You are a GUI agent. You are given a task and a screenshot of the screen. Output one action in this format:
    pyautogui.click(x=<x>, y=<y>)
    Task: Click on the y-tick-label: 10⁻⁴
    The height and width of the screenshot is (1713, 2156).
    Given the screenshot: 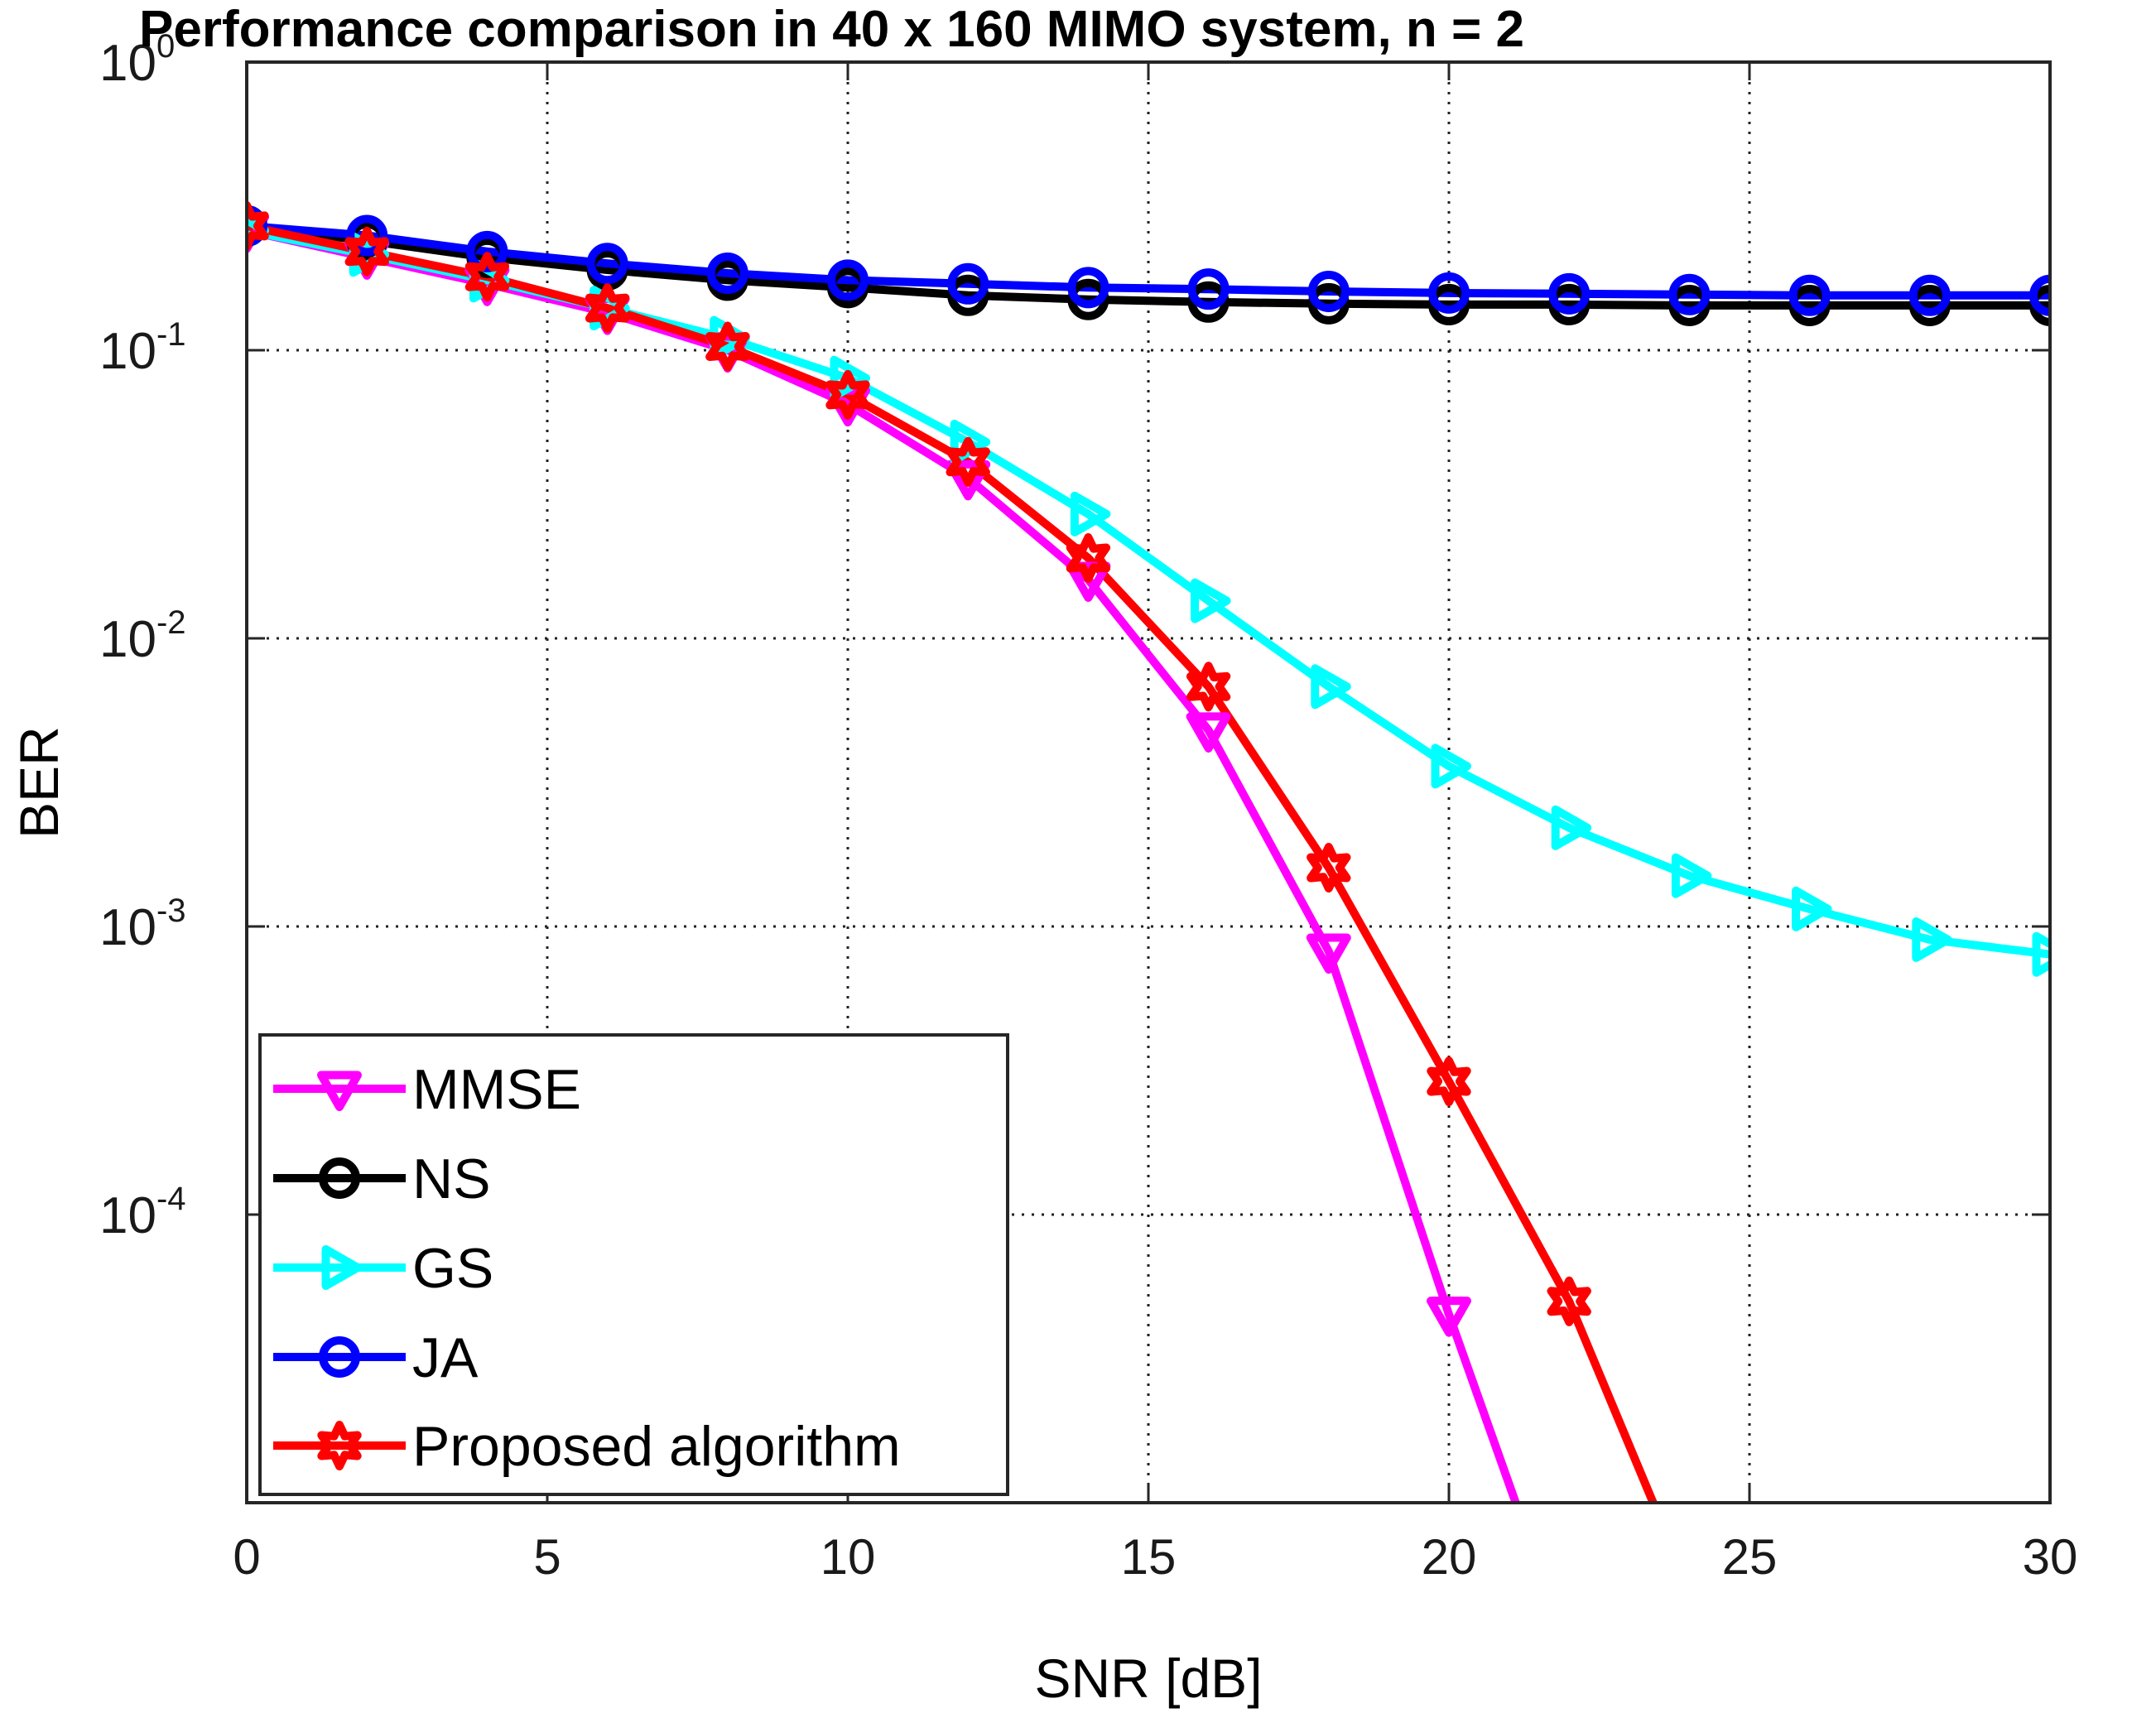 What is the action you would take?
    pyautogui.click(x=143, y=1212)
    